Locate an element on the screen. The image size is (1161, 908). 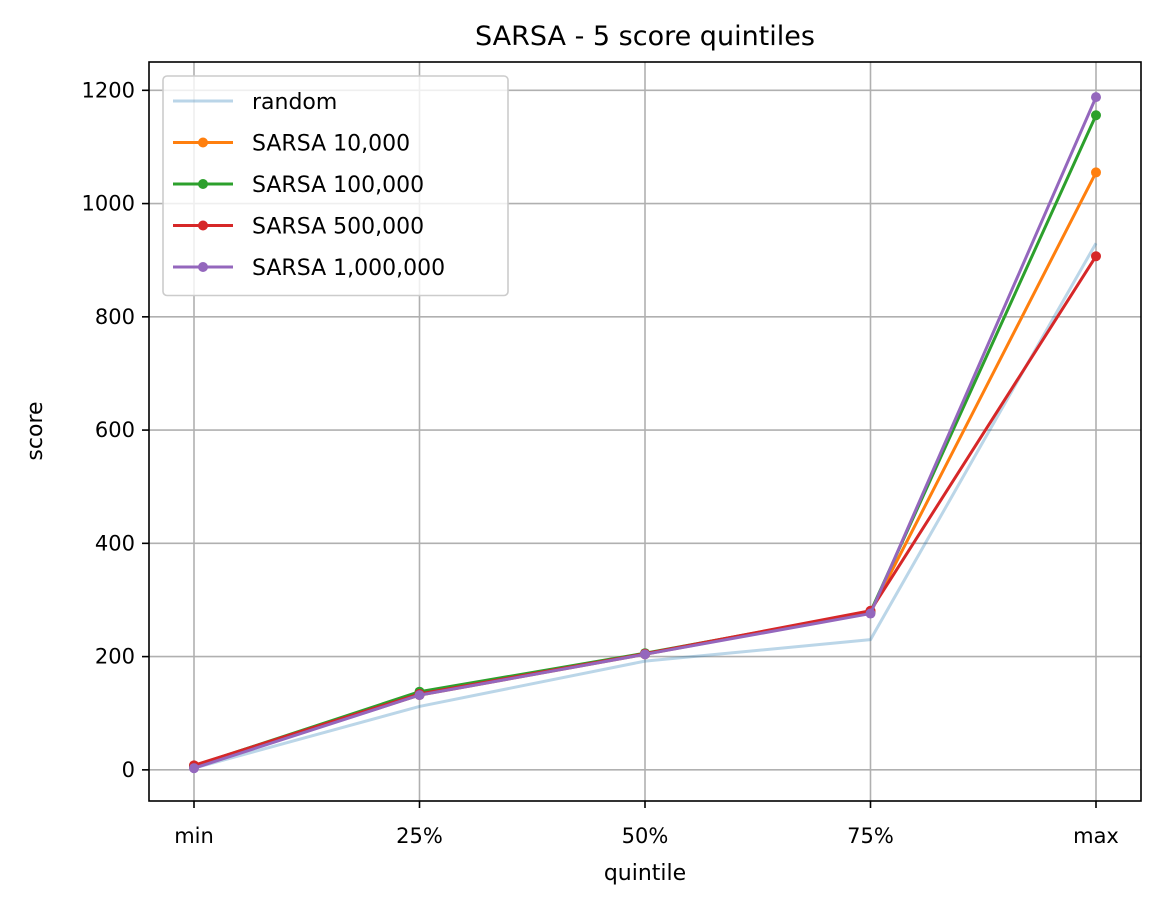
legend-item: random is located at coordinates (255, 102).